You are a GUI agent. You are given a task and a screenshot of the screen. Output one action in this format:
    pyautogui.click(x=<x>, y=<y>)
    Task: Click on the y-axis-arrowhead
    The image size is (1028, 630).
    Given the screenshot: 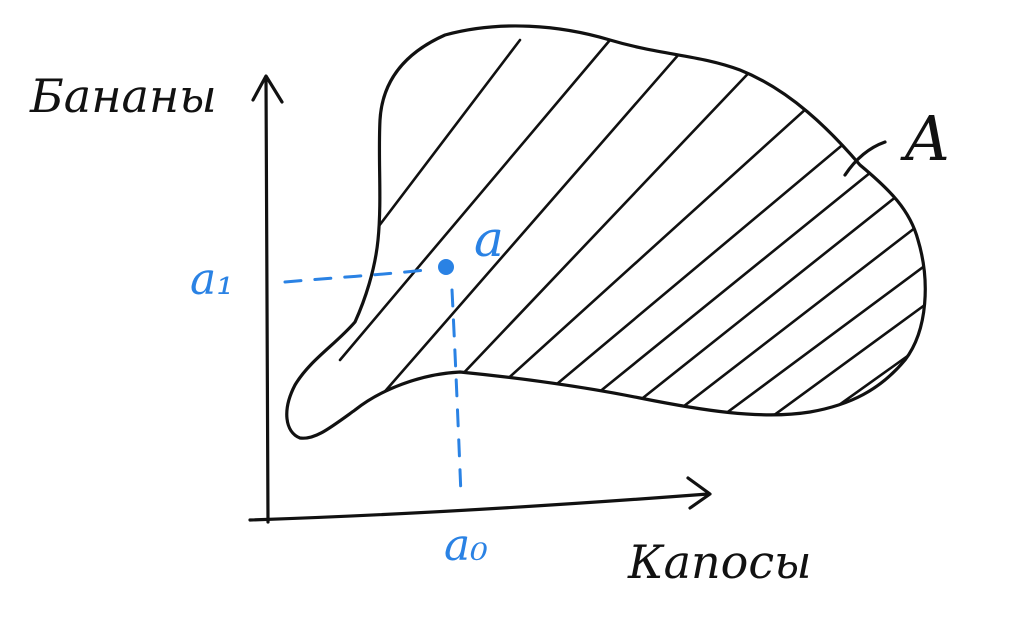 What is the action you would take?
    pyautogui.click(x=267, y=89)
    